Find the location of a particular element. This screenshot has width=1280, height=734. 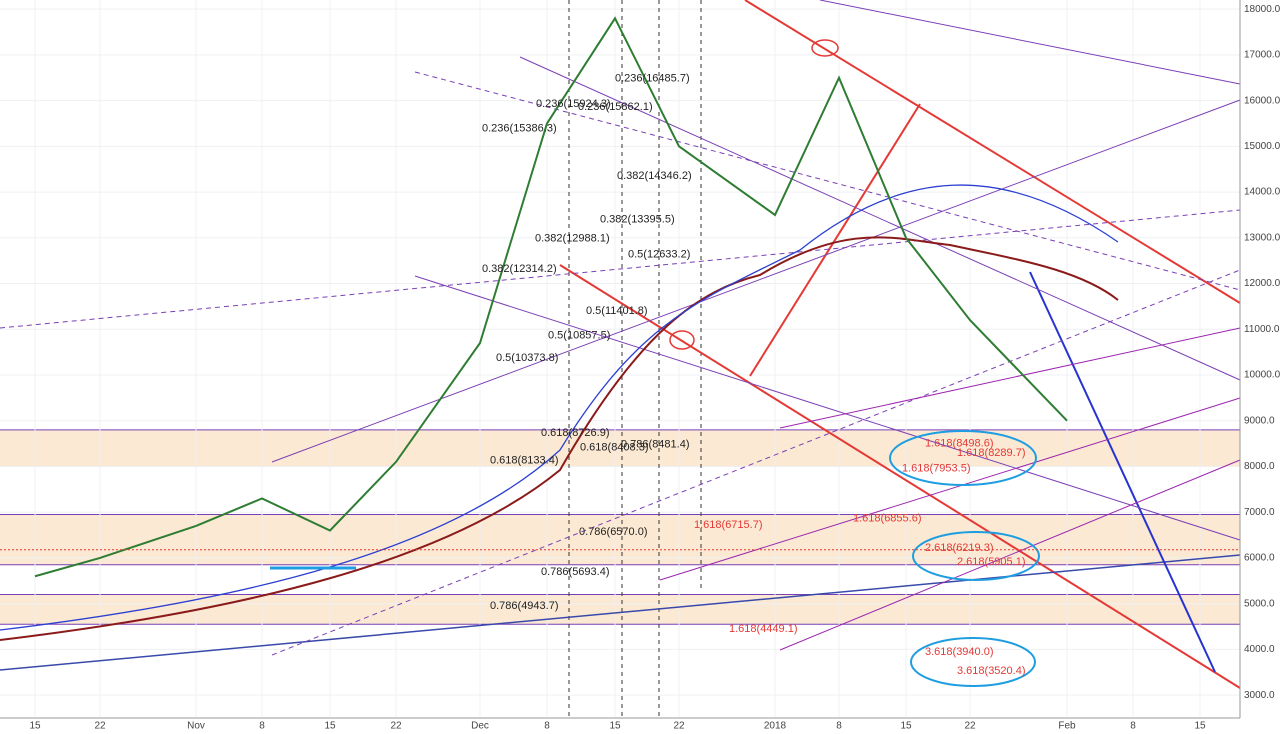

fib-label: 0.786(5693.4) is located at coordinates (575, 572).